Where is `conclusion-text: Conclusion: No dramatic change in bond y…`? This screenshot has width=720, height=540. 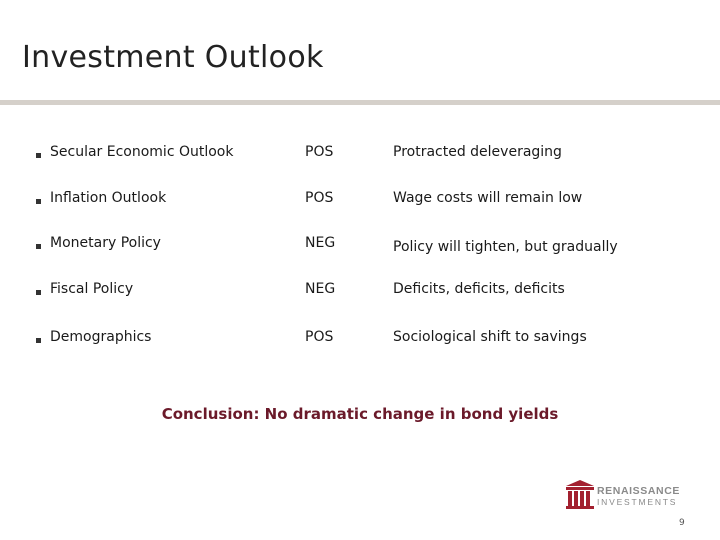 conclusion-text: Conclusion: No dramatic change in bond y… is located at coordinates (360, 414).